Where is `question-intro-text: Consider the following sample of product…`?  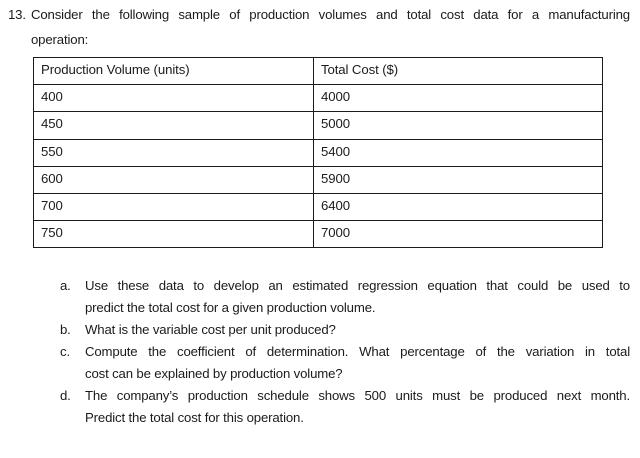
question-intro-text: Consider the following sample of product… is located at coordinates (330, 27).